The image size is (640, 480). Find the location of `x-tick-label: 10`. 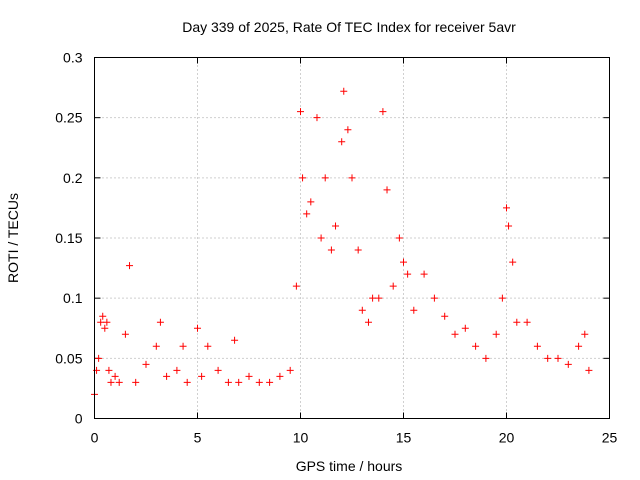

x-tick-label: 10 is located at coordinates (301, 438).